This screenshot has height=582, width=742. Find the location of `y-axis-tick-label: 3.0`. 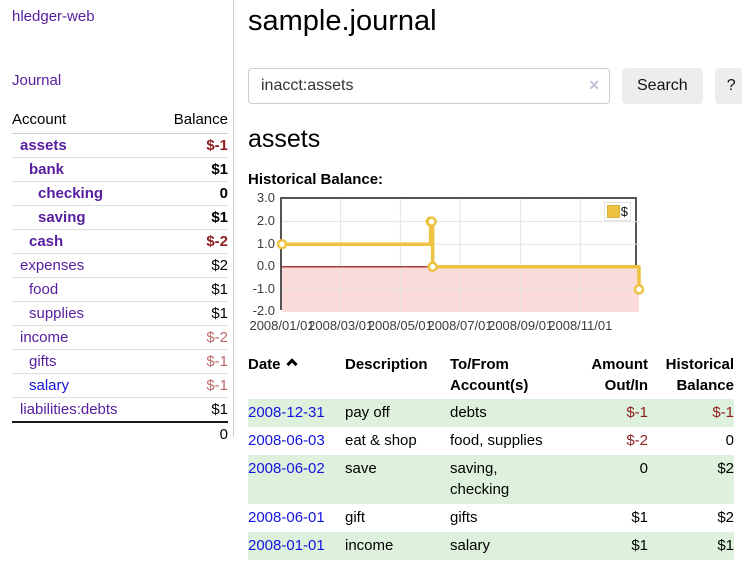

y-axis-tick-label: 3.0 is located at coordinates (265, 198).